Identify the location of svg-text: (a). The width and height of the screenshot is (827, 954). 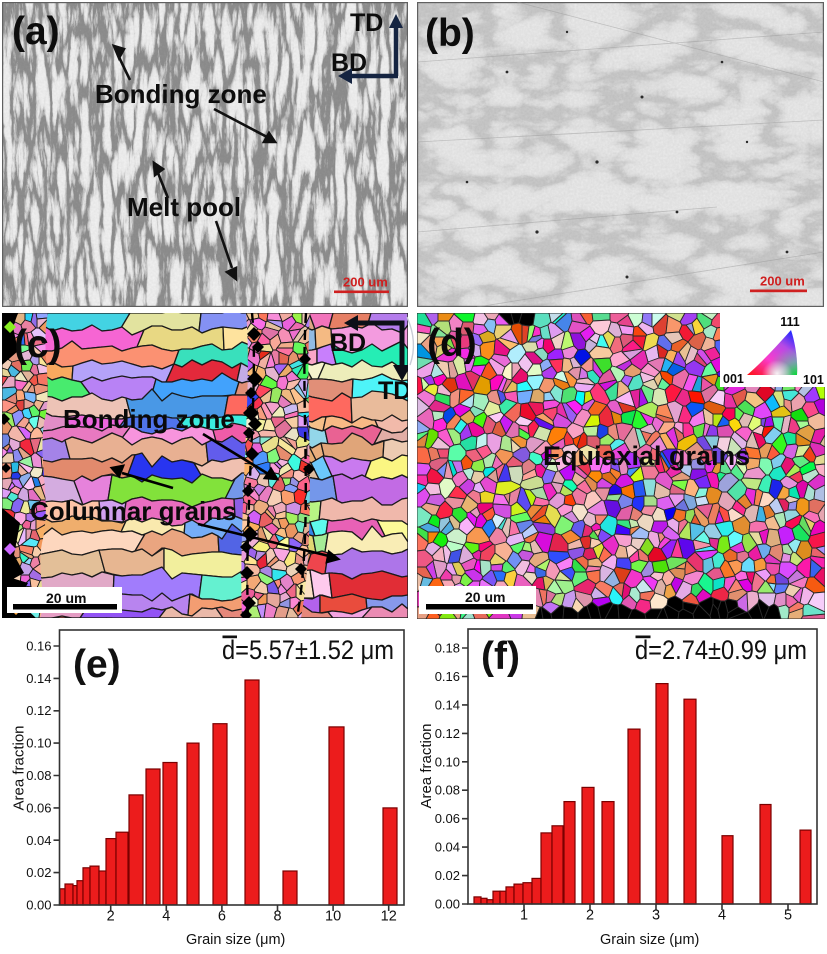
(36, 31).